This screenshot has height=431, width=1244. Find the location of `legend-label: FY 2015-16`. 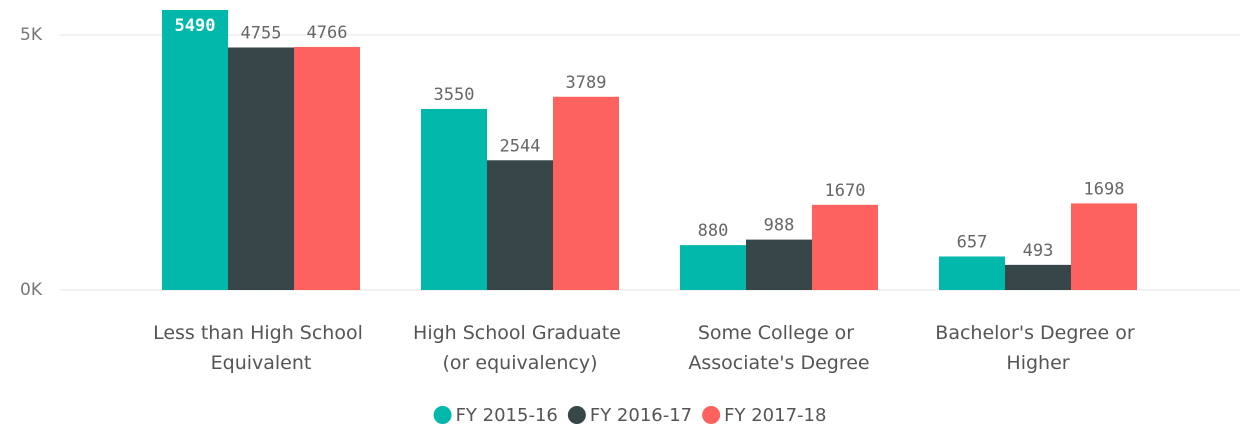

legend-label: FY 2015-16 is located at coordinates (507, 415).